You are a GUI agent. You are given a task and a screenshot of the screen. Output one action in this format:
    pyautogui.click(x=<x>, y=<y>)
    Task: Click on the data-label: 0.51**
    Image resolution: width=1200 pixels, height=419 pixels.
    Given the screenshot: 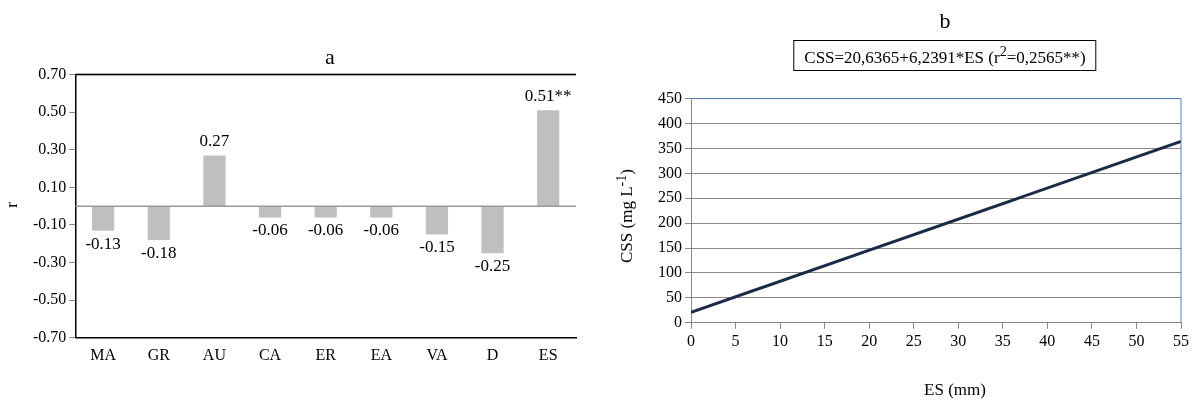 What is the action you would take?
    pyautogui.click(x=548, y=96)
    